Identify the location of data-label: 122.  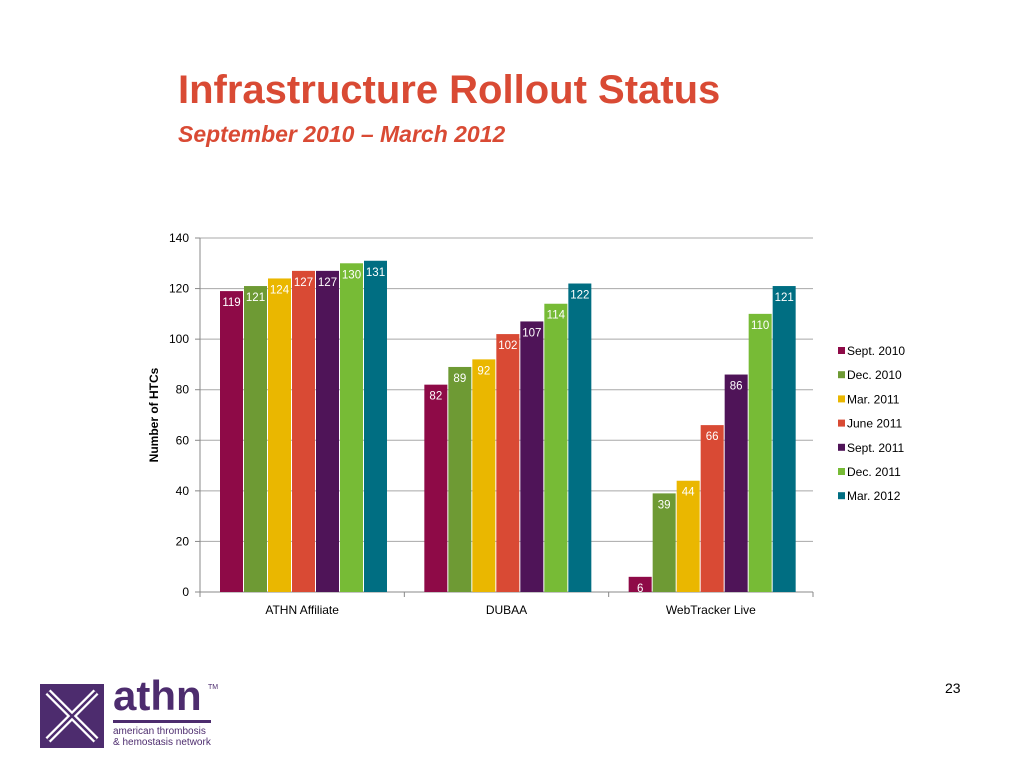
(579, 296).